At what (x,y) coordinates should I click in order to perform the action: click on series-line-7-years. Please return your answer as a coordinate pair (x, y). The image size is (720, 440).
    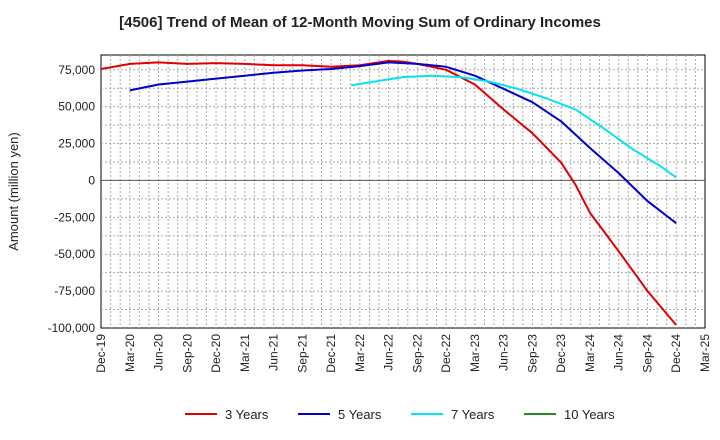
    Looking at the image, I should click on (514, 126).